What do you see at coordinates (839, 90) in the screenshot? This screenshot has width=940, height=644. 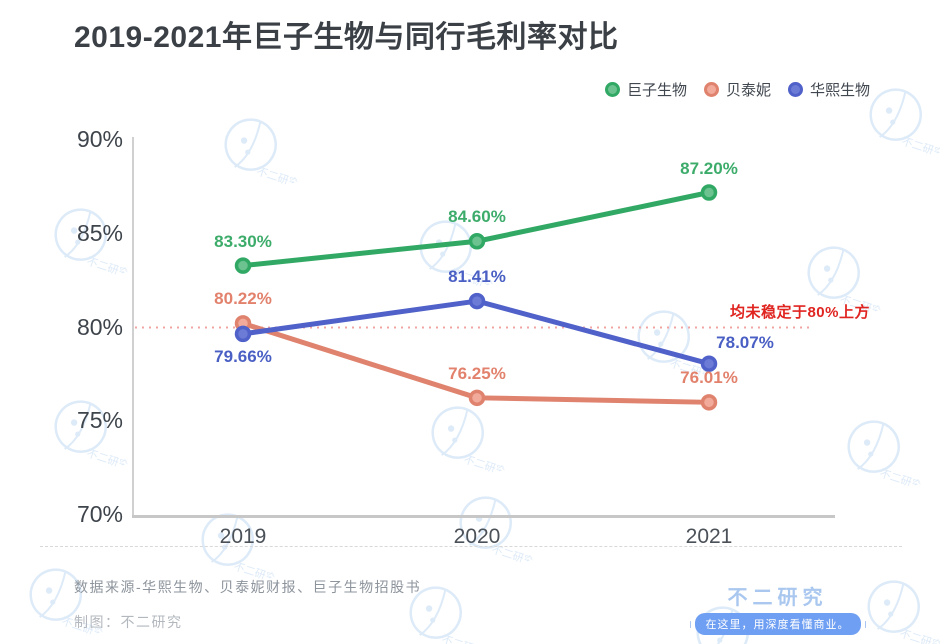 I see `legend-label: 华熙生物` at bounding box center [839, 90].